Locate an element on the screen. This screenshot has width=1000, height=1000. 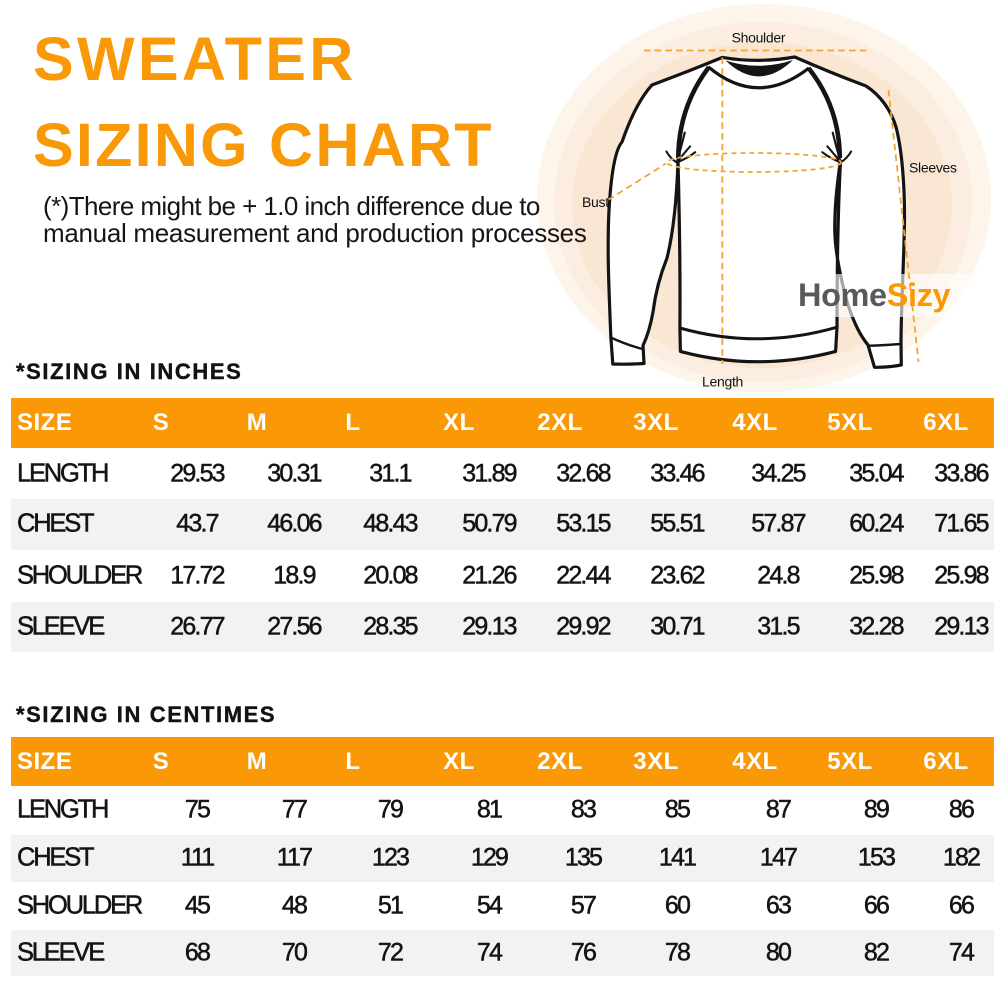
svg-text: Length is located at coordinates (722, 382).